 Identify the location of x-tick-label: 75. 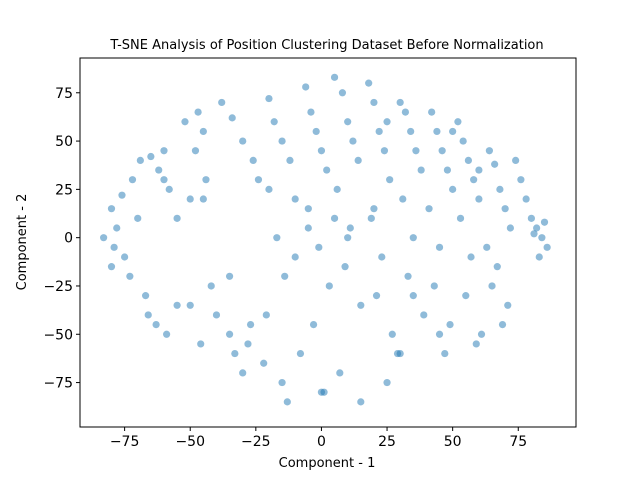
(518, 442).